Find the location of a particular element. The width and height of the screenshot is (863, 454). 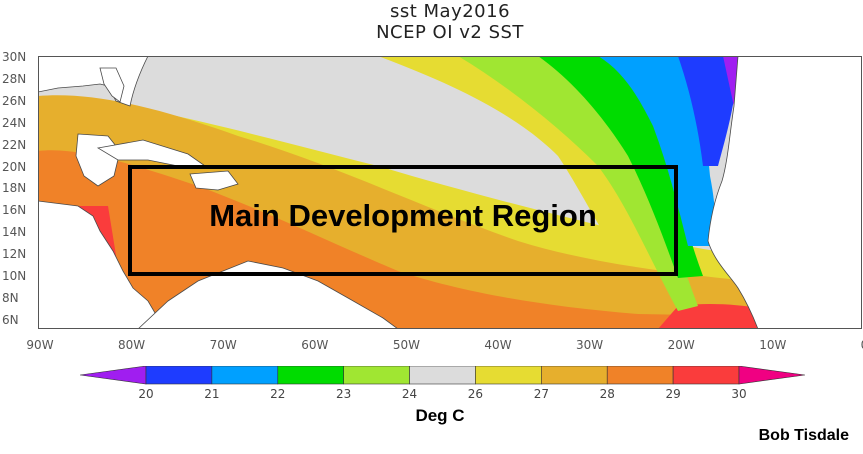

lat-tick-label: 18N is located at coordinates (14, 188).